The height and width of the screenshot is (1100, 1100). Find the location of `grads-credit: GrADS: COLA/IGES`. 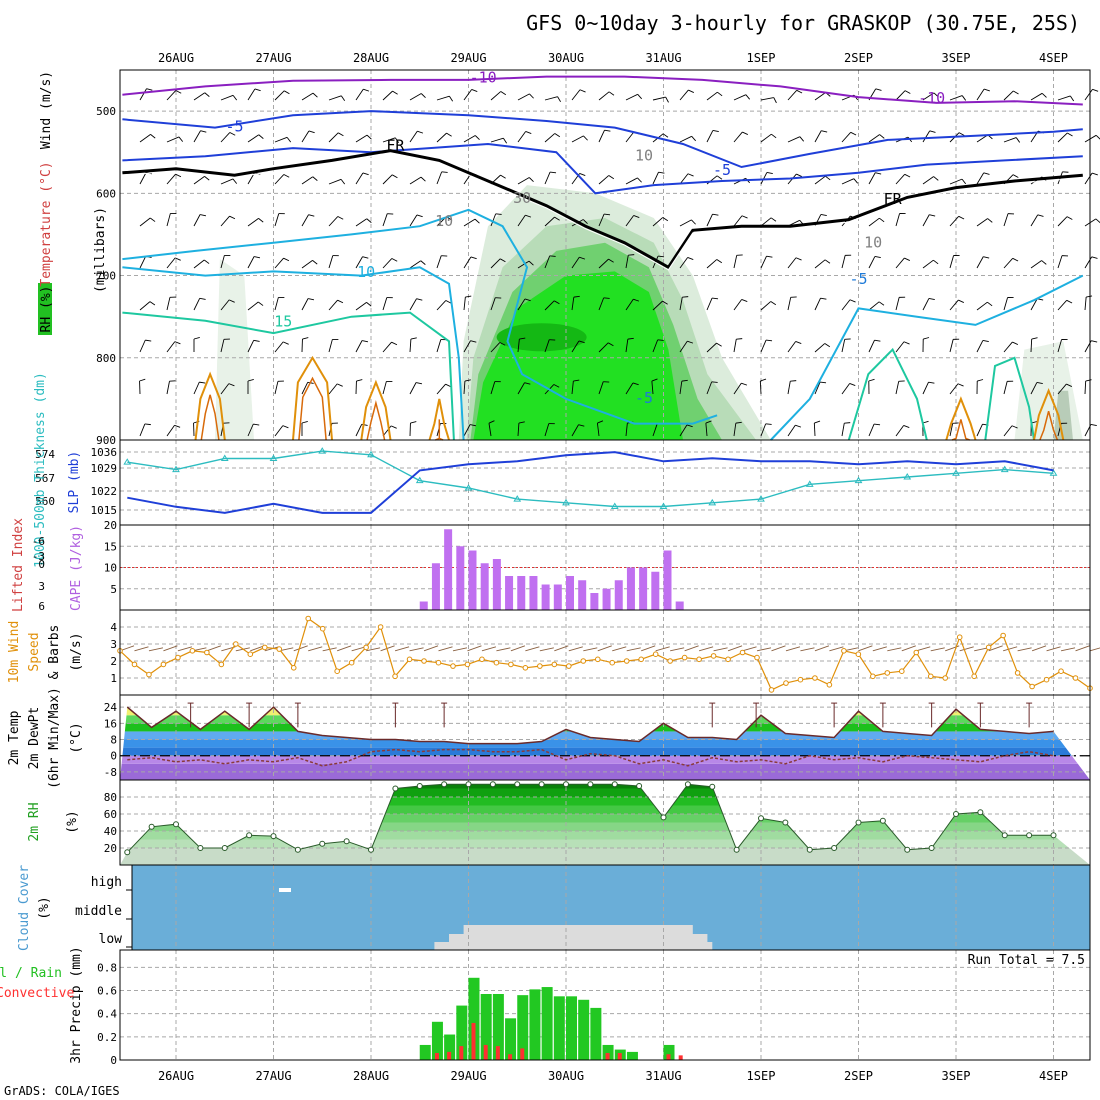

grads-credit: GrADS: COLA/IGES is located at coordinates (62, 1091).